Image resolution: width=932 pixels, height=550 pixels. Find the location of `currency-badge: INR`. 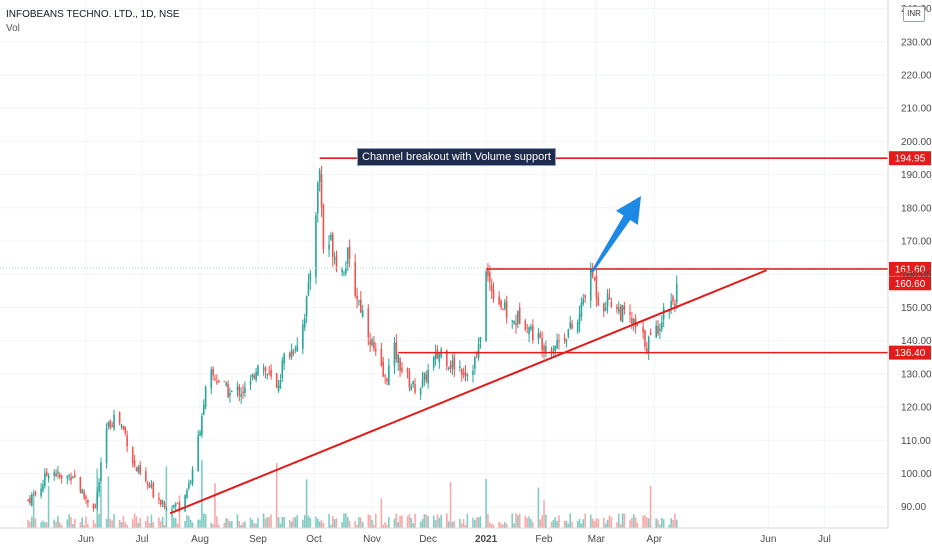

currency-badge: INR is located at coordinates (914, 14).